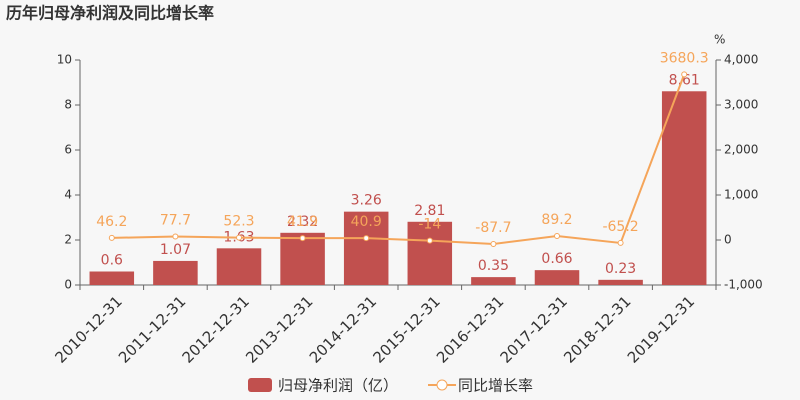 The height and width of the screenshot is (400, 800). I want to click on y2-tick-label: 4,000, so click(741, 60).